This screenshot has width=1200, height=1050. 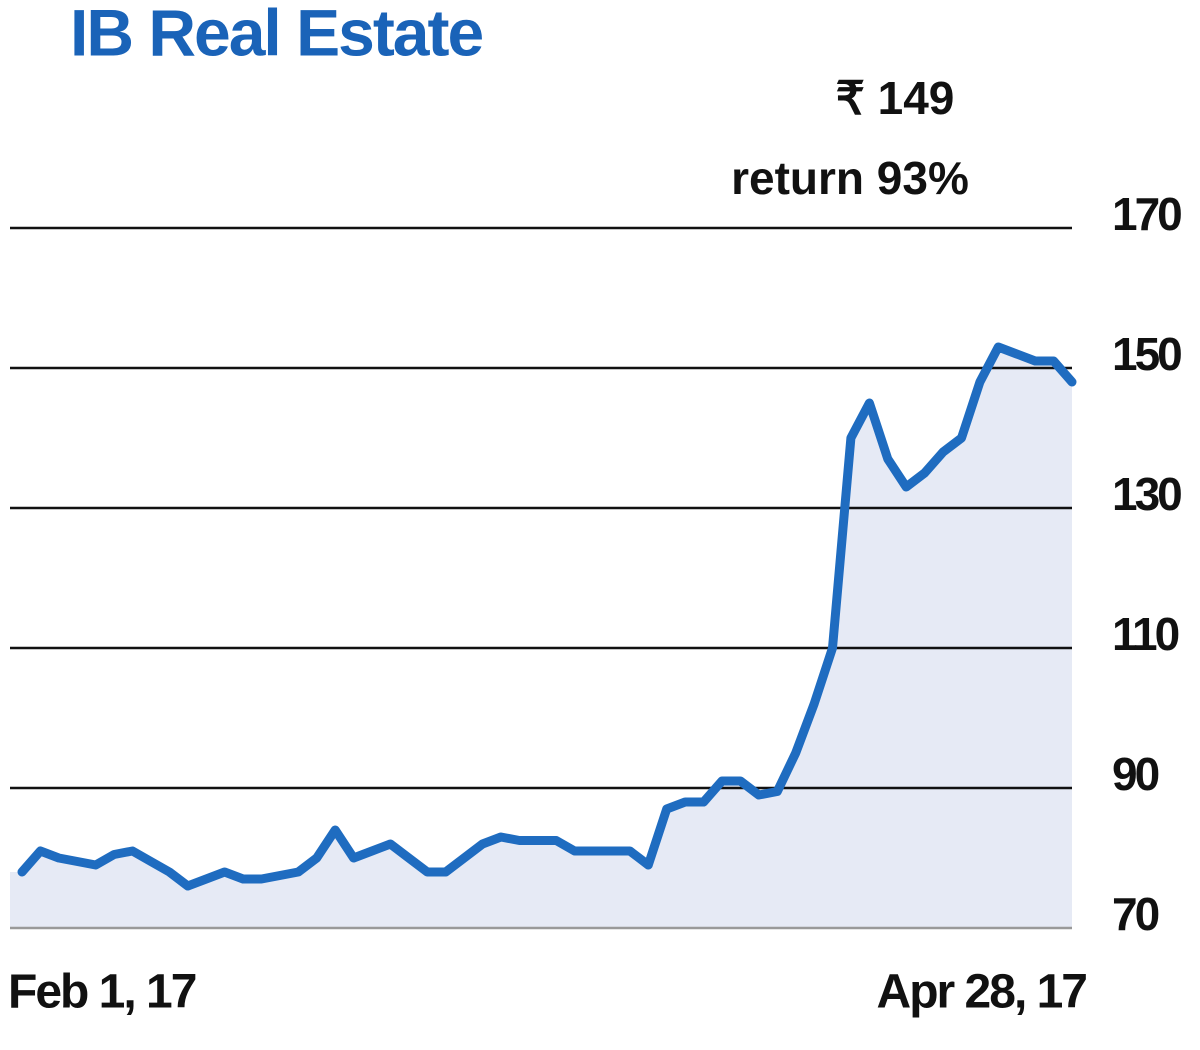 I want to click on annotation: return 93%, so click(x=850, y=178).